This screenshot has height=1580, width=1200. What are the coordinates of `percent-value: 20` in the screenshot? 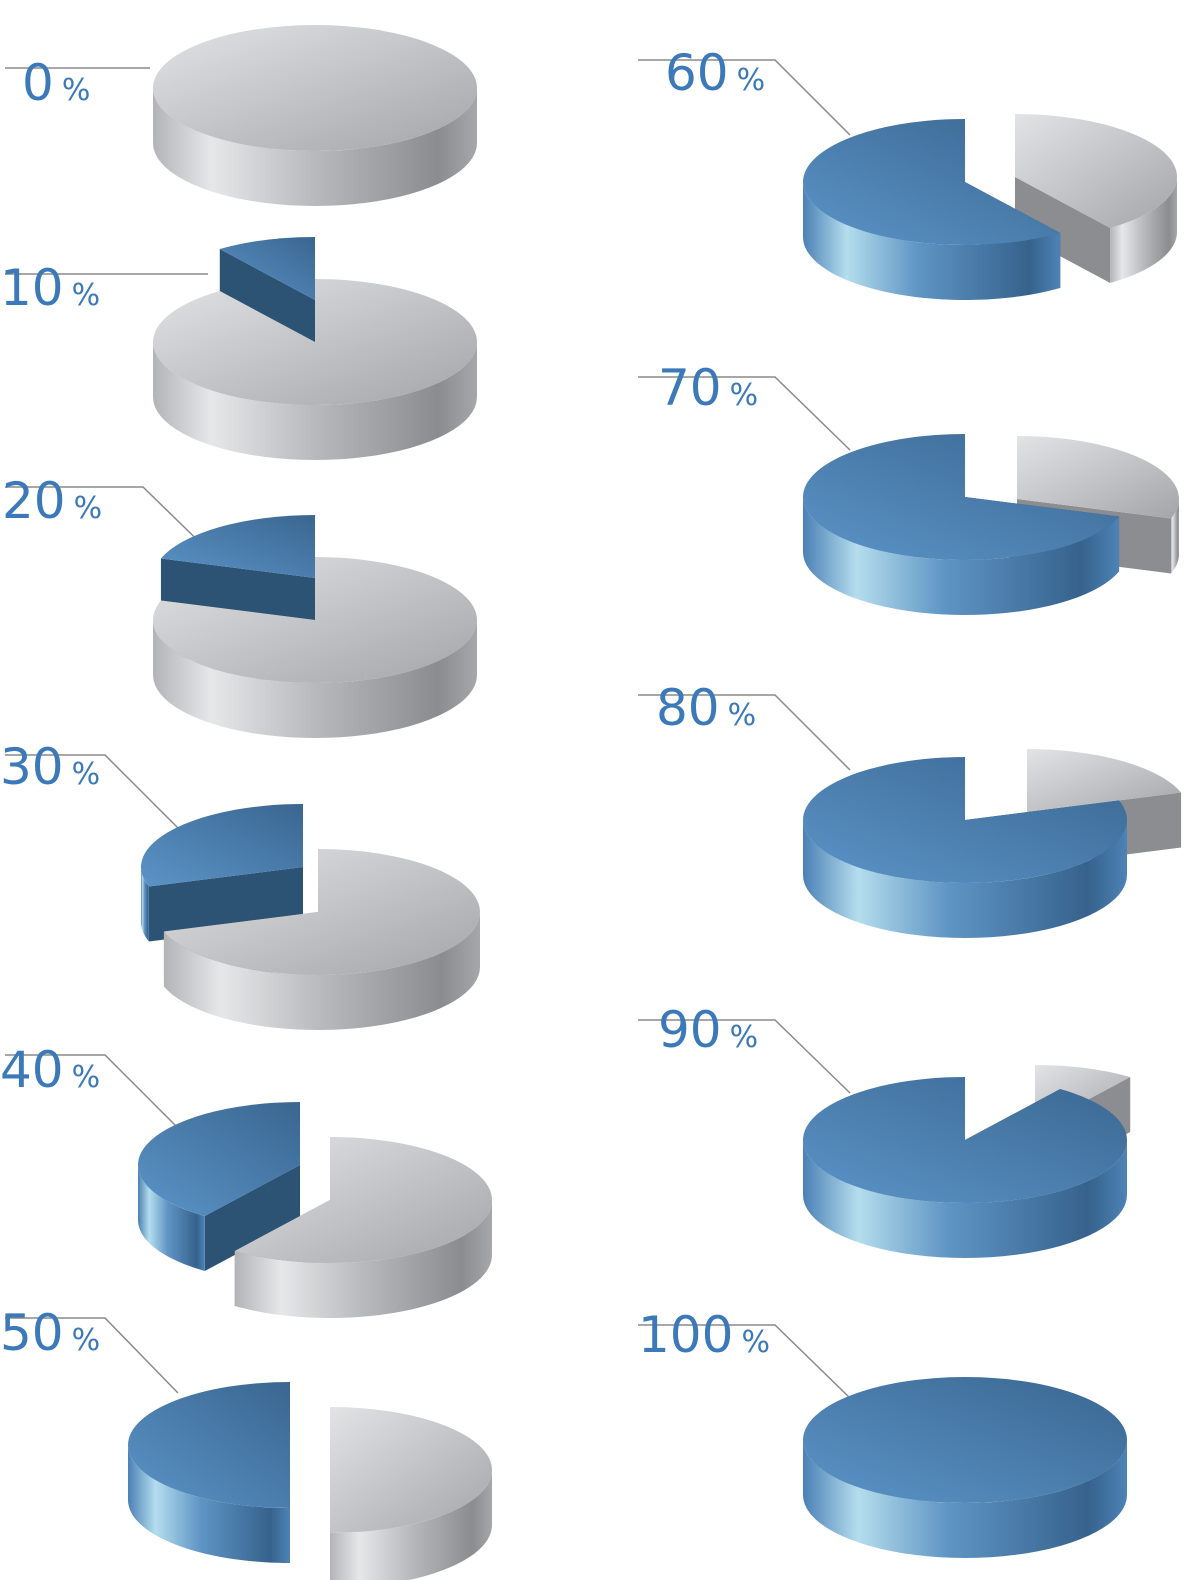 It's located at (34, 501).